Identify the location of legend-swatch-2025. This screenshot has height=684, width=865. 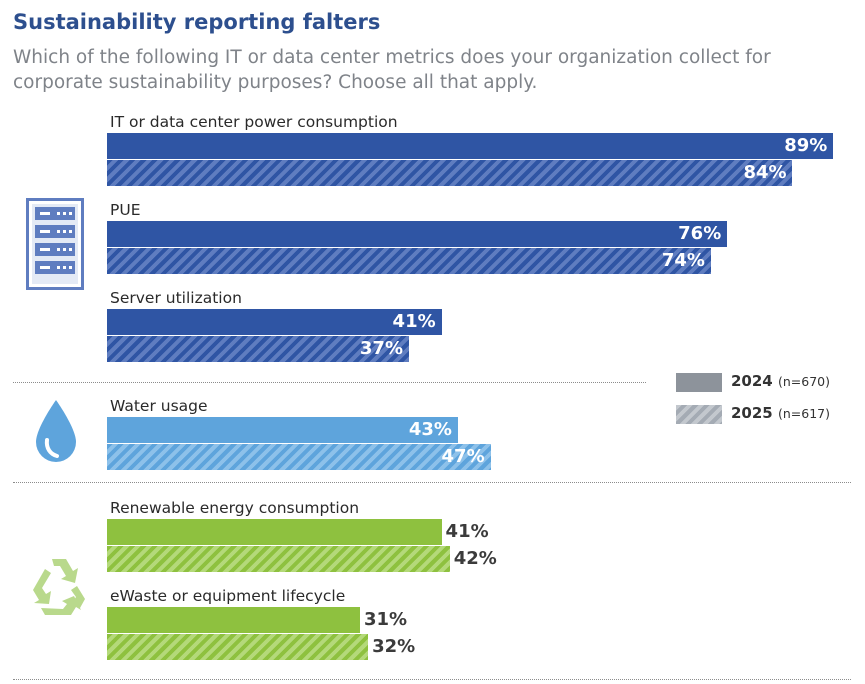
(699, 414).